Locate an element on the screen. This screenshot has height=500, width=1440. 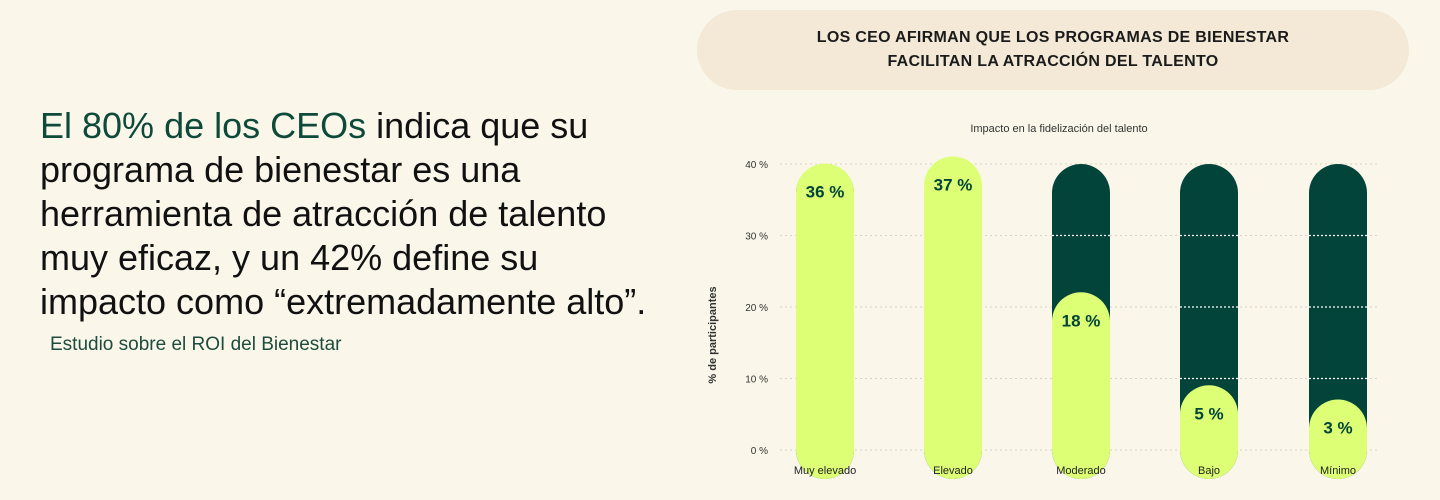
x-tick-label: Elevado is located at coordinates (953, 471).